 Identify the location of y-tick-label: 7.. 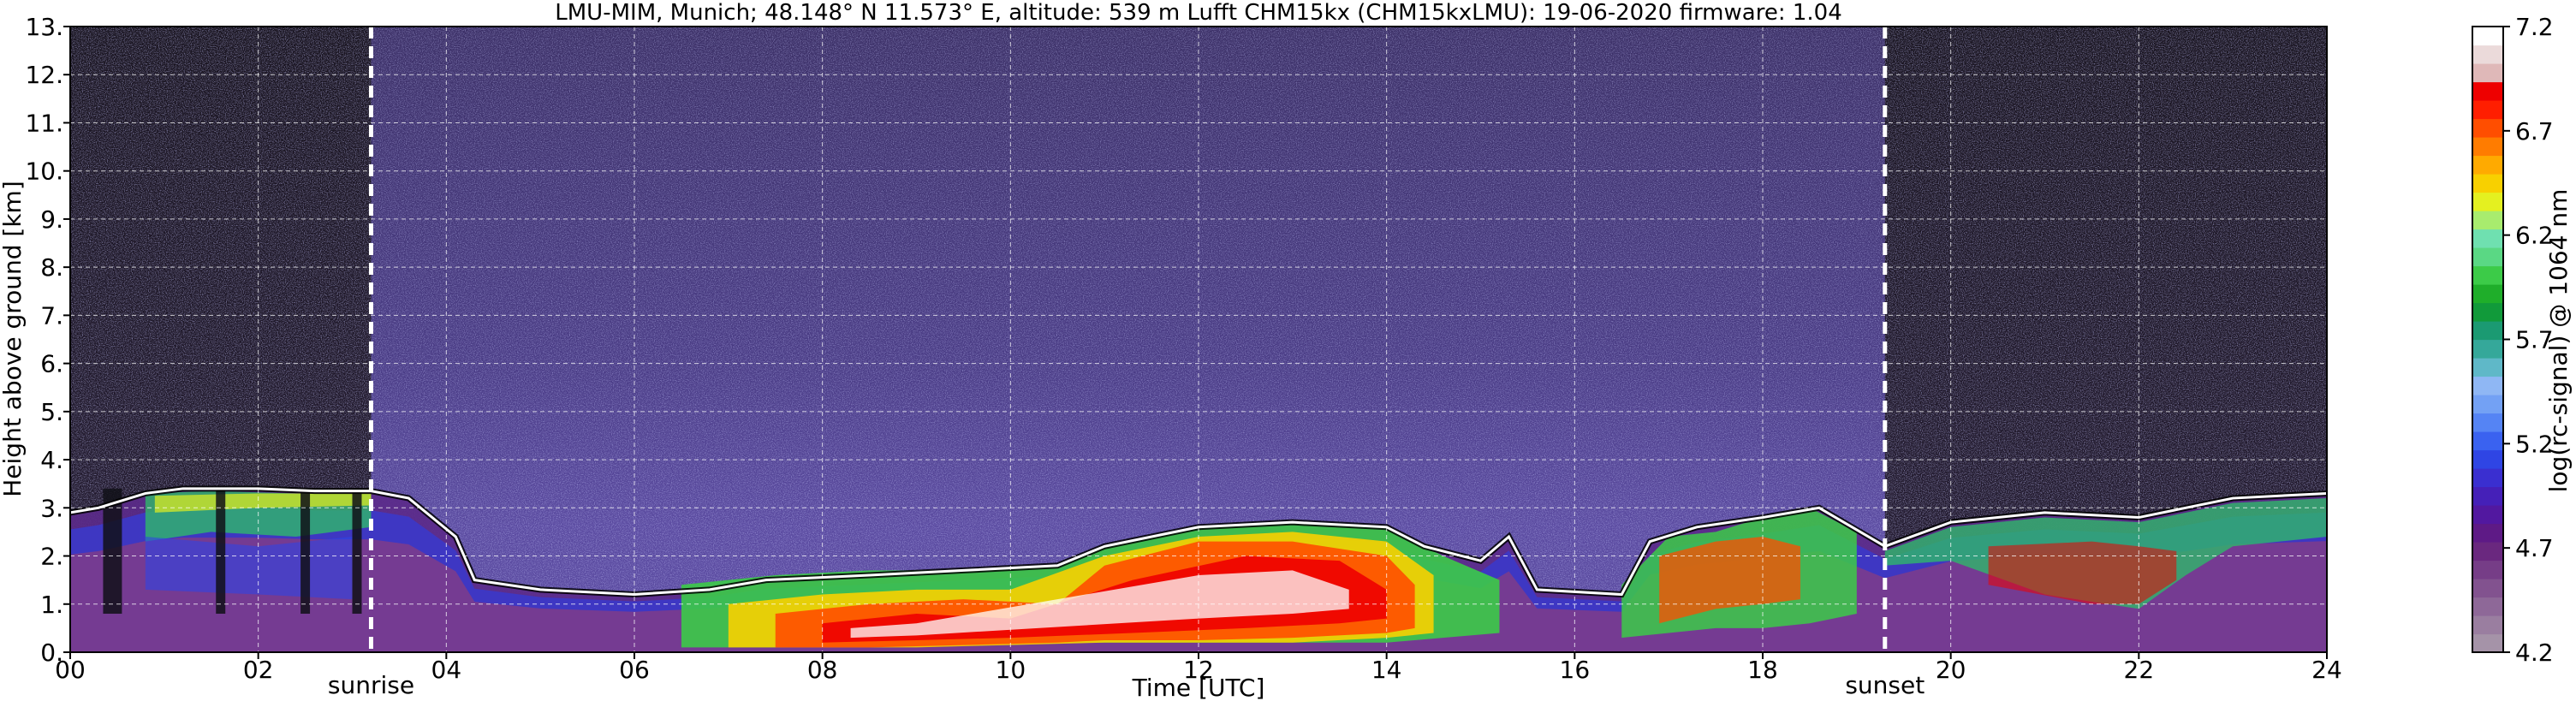
(51, 315).